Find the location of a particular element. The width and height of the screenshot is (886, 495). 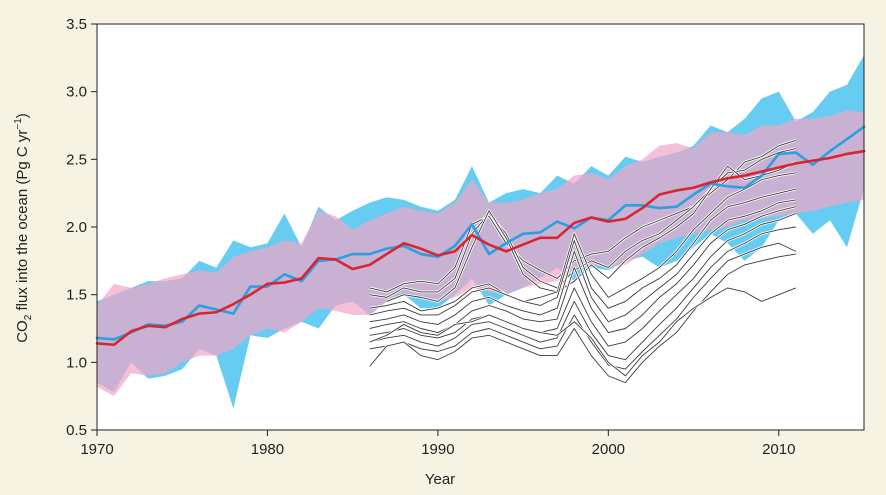

y-tick-label: 2.0 is located at coordinates (76, 227).